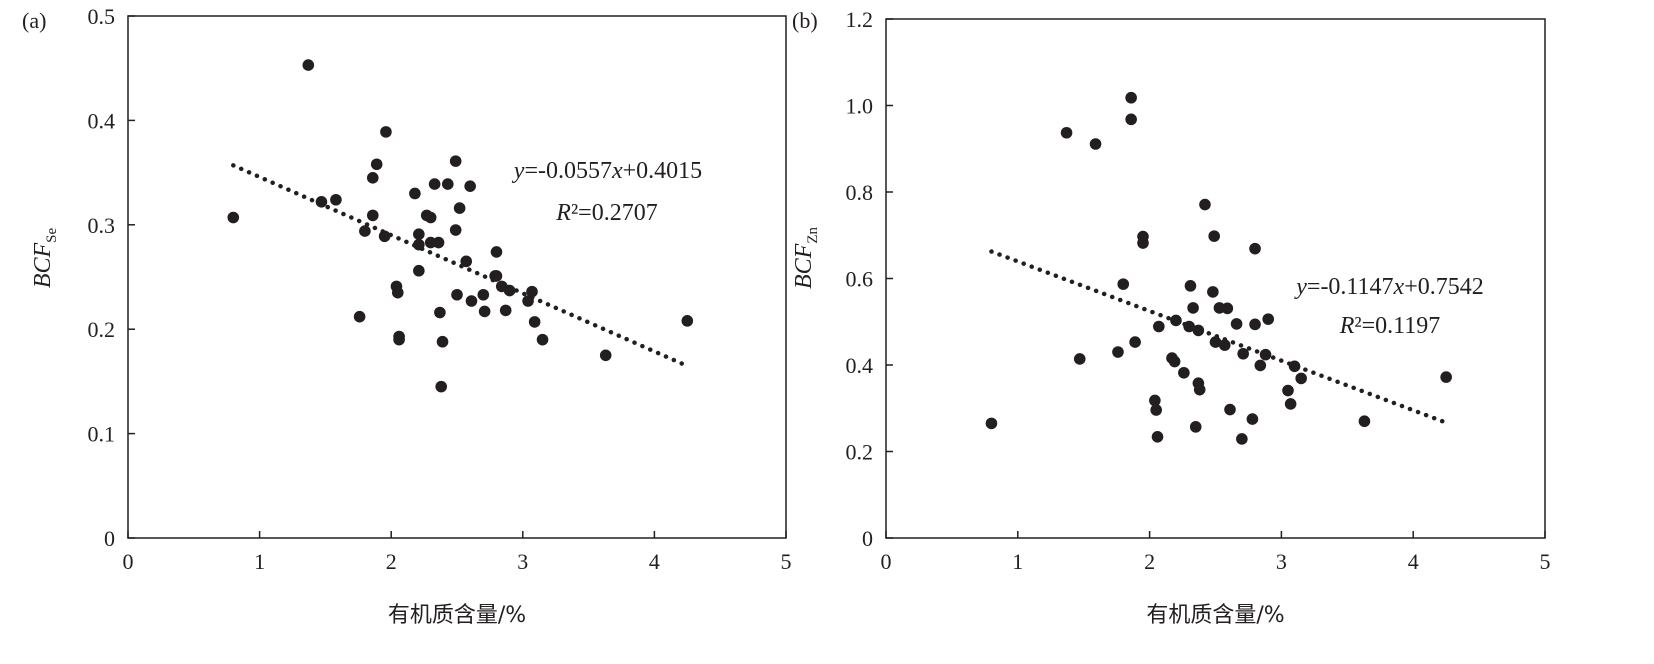 Image resolution: width=1654 pixels, height=664 pixels. What do you see at coordinates (607, 171) in the screenshot?
I see `regression-equation-a: y=-0.0557x+0.4015` at bounding box center [607, 171].